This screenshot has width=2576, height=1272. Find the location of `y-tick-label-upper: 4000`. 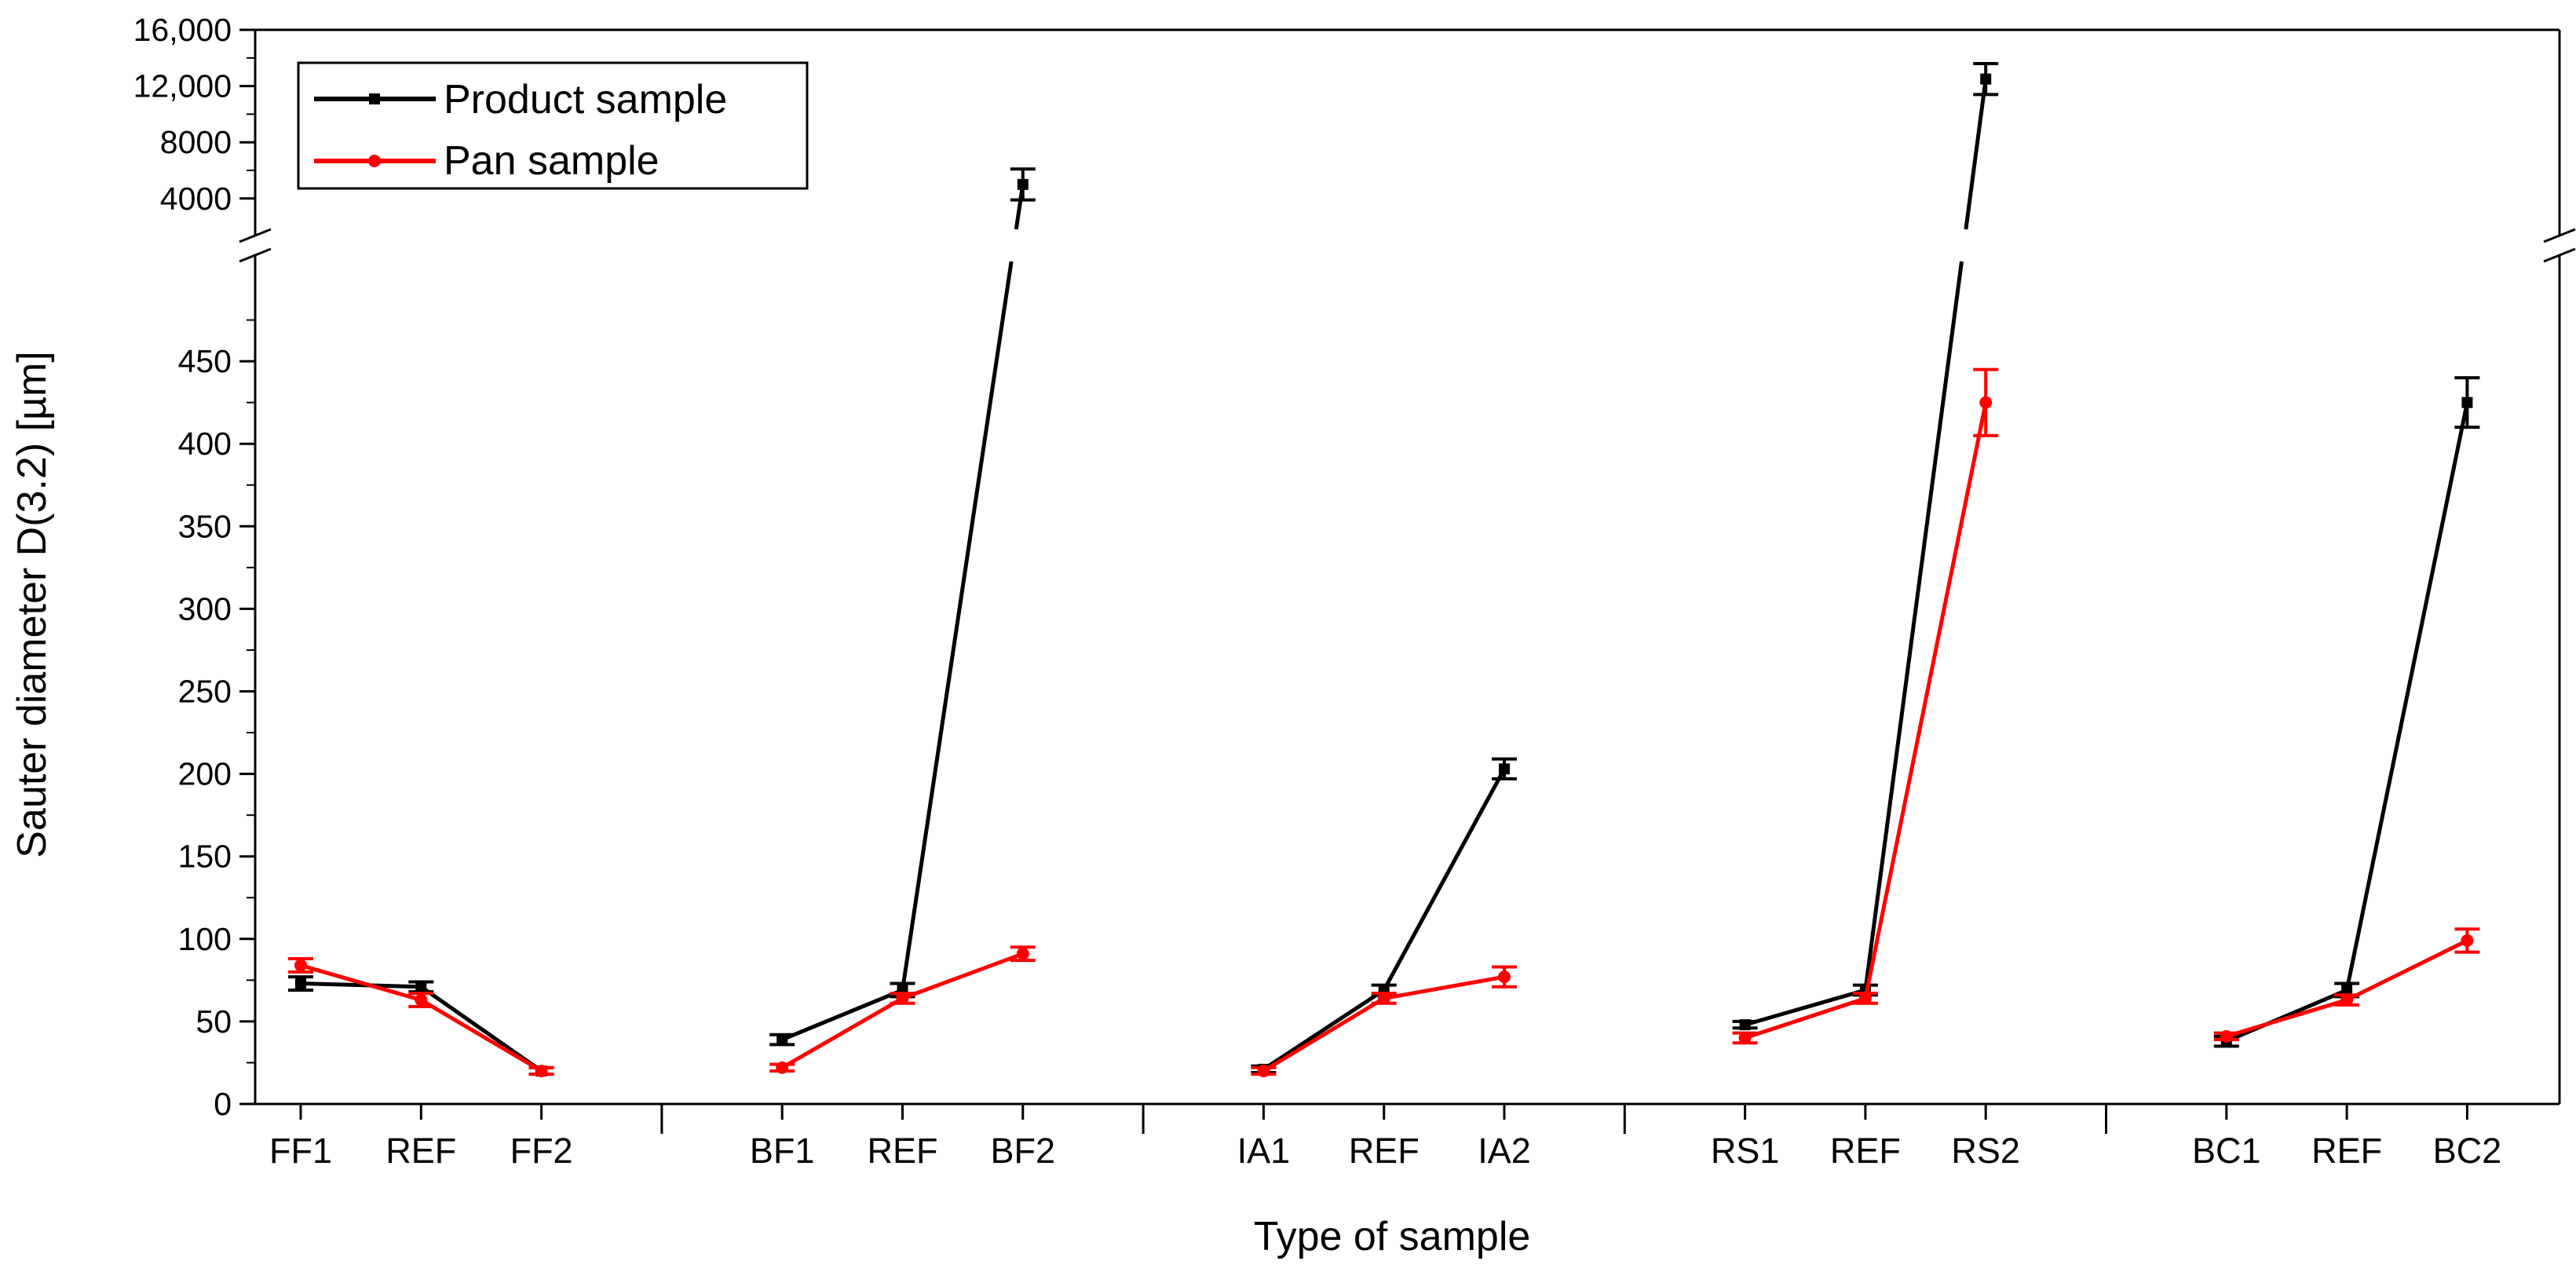

y-tick-label-upper: 4000 is located at coordinates (196, 199).